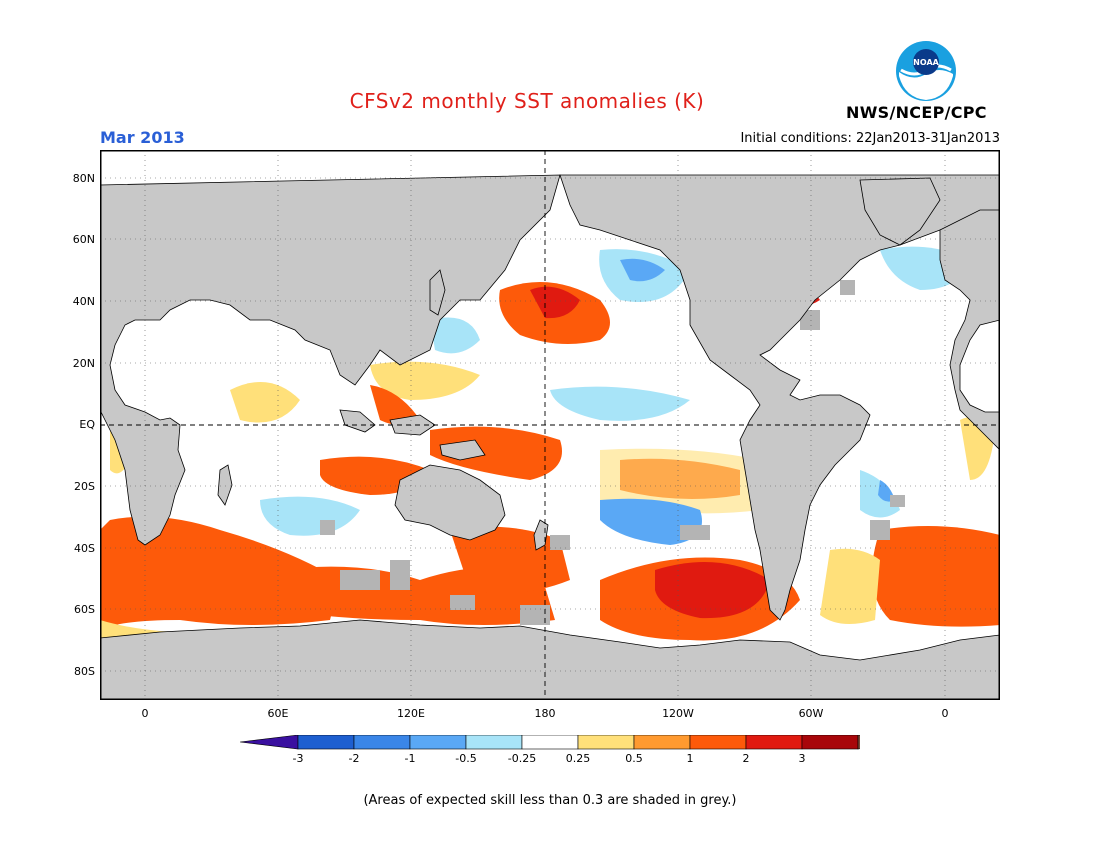  Describe the element at coordinates (578, 758) in the screenshot. I see `colorbar-label: 0.25` at that location.